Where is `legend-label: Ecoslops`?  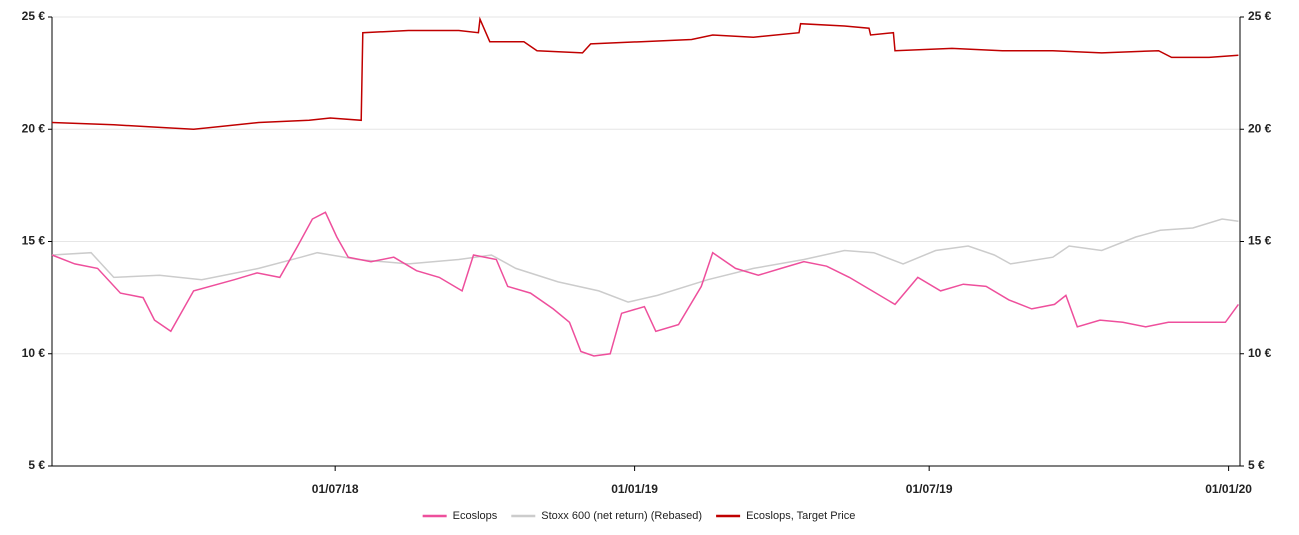
legend-label: Ecoslops is located at coordinates (475, 516).